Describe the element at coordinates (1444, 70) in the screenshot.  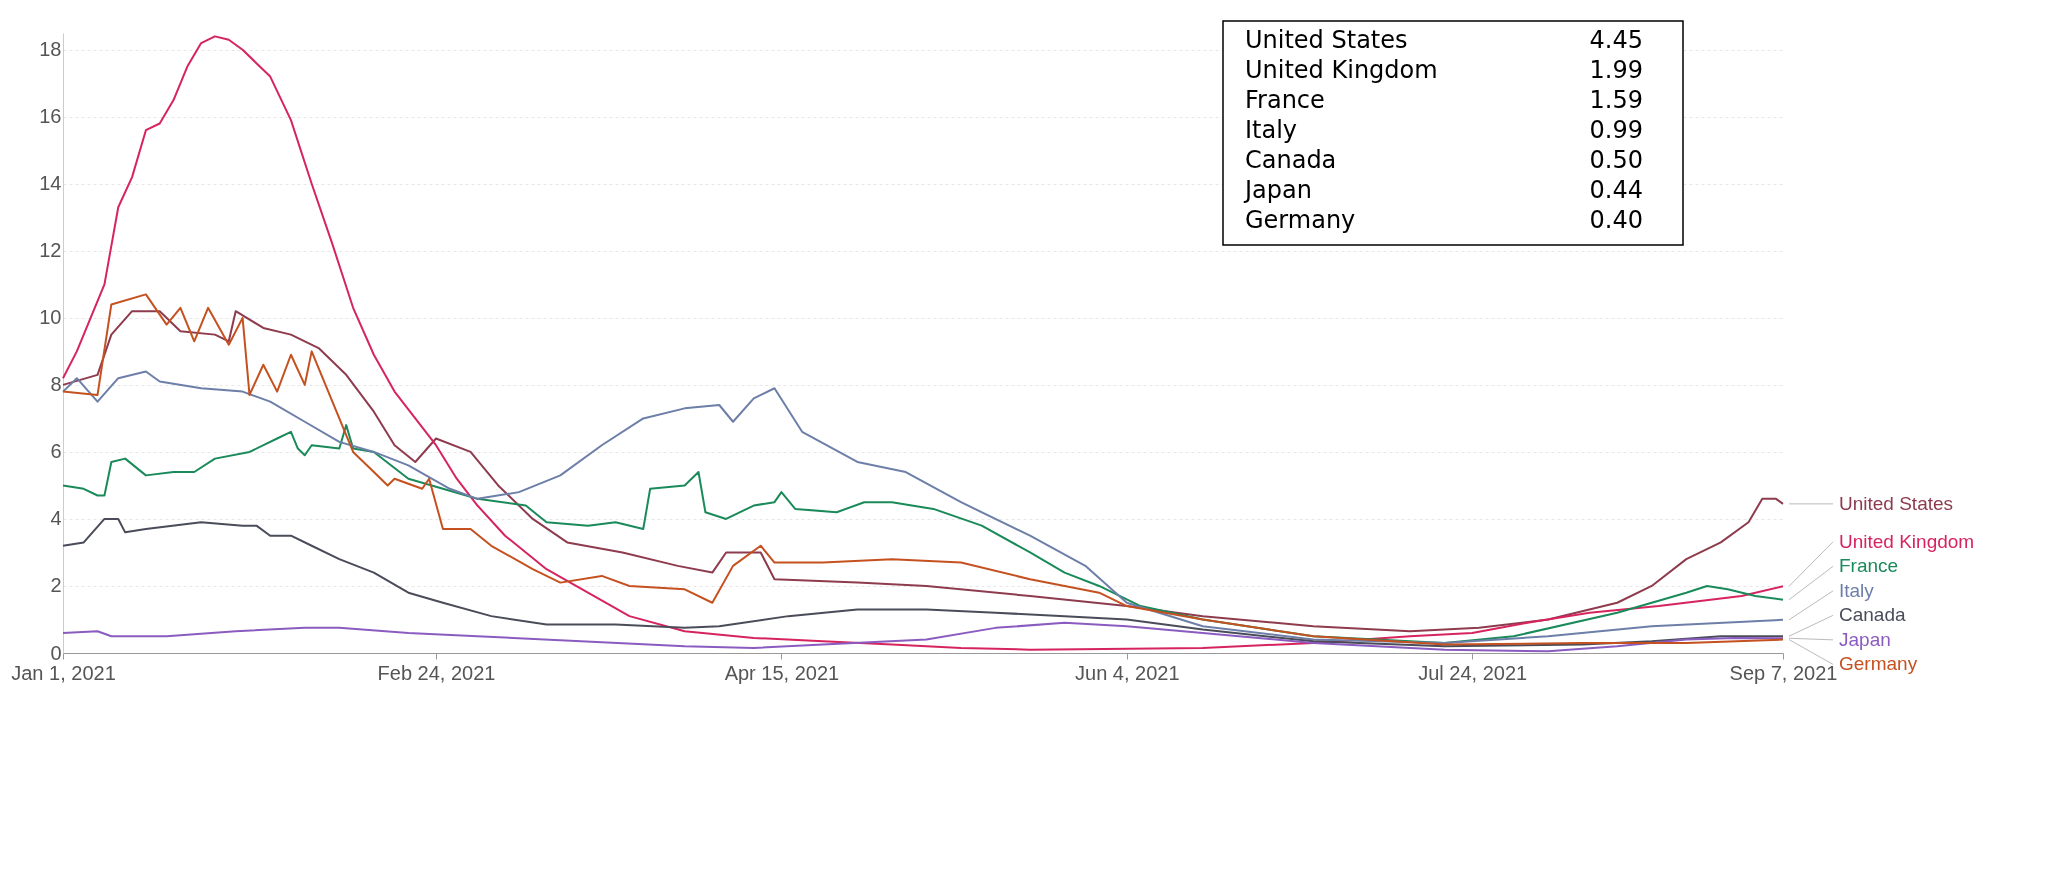
I see `text: United Kingdom 1.99` at that location.